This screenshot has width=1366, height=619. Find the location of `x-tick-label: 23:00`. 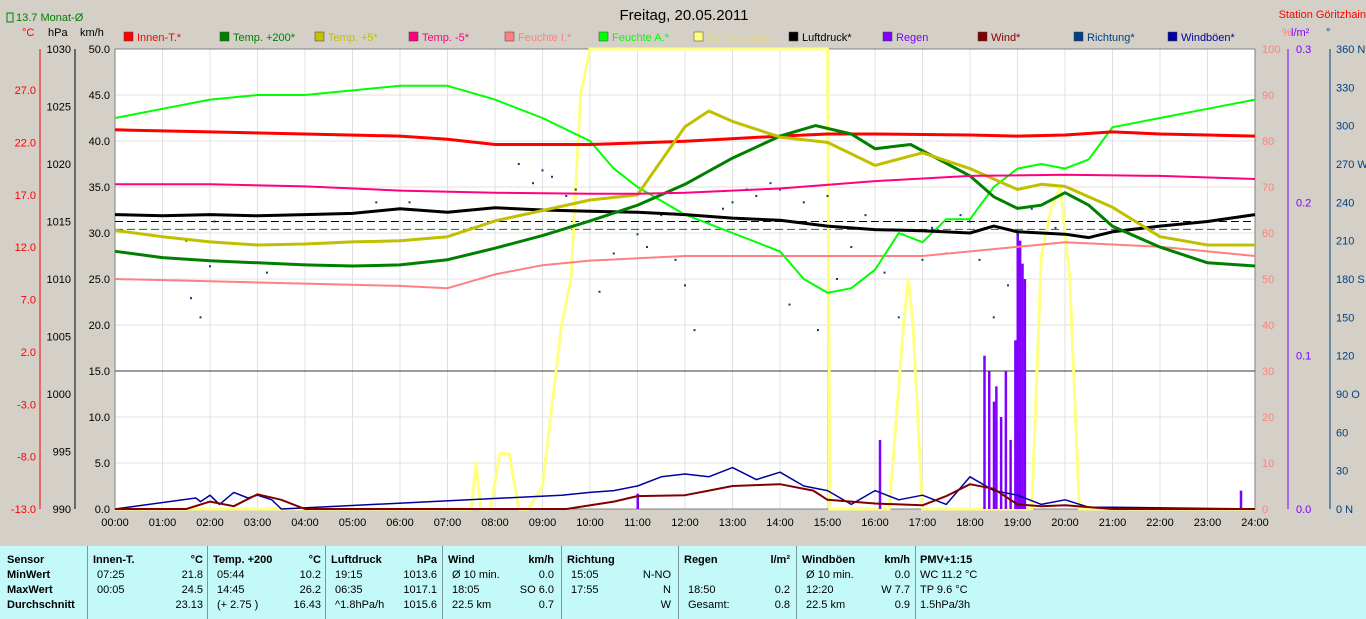

x-tick-label: 23:00 is located at coordinates (1208, 523).